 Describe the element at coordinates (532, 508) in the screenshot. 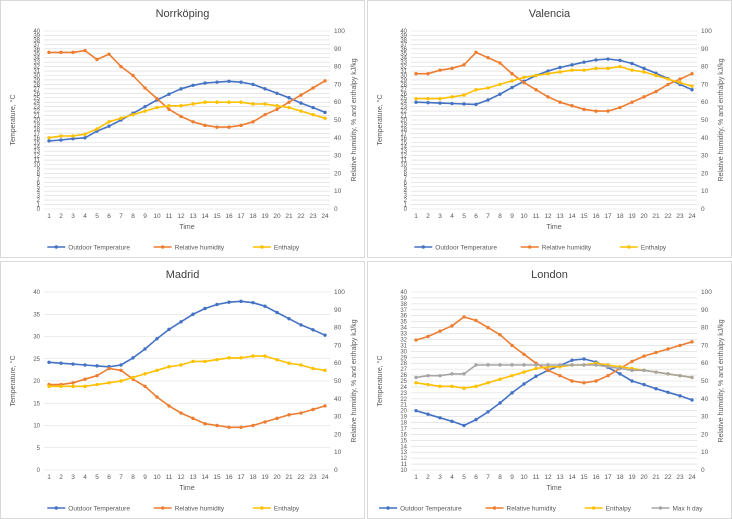

I see `legend-label: Relative humidity` at that location.